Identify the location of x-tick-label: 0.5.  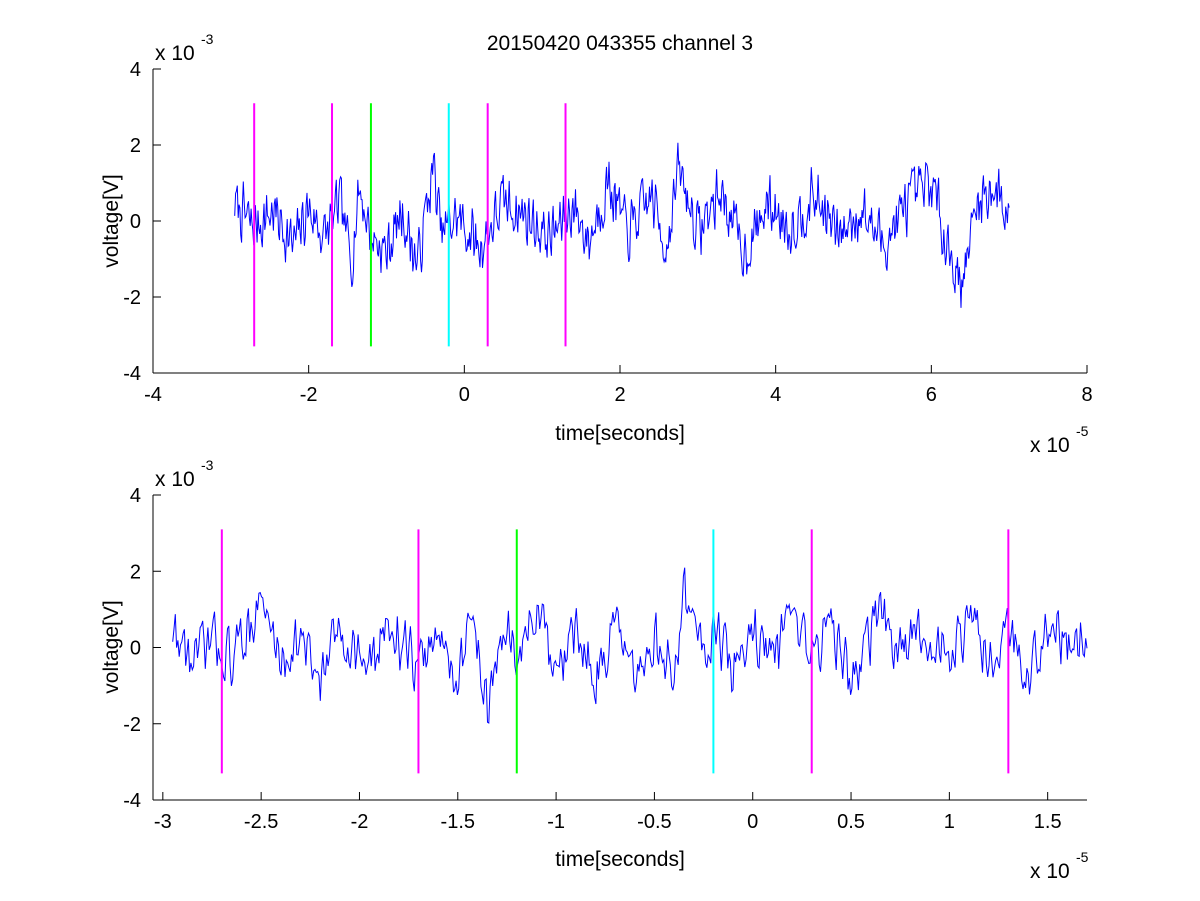
(851, 822).